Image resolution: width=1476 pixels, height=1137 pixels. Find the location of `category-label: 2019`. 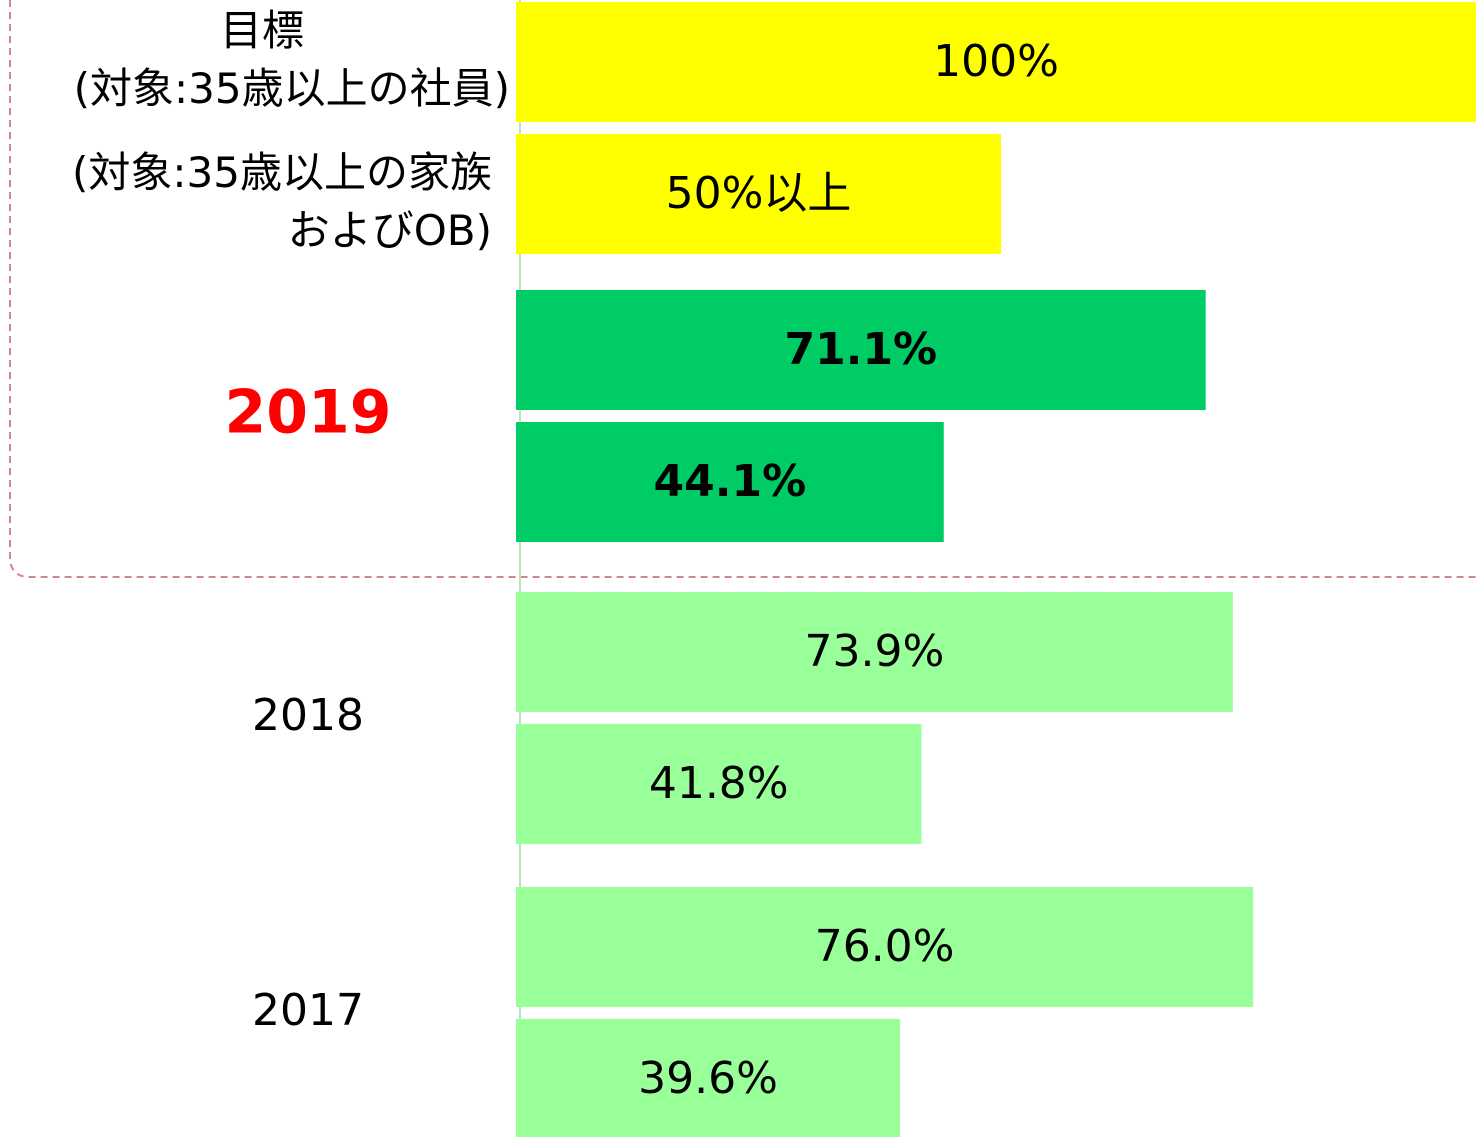

category-label: 2019 is located at coordinates (308, 413).